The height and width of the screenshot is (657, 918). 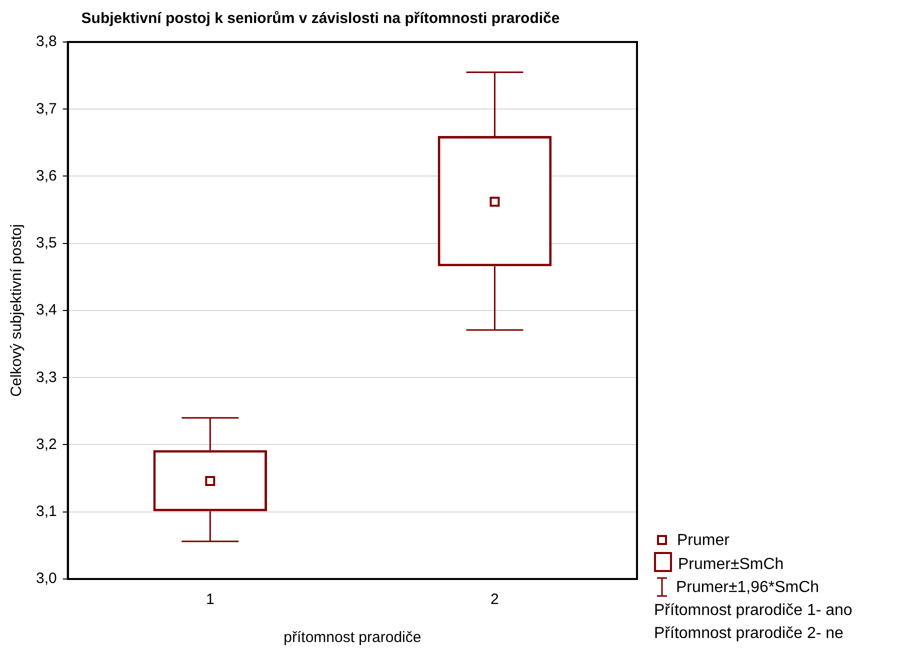 What do you see at coordinates (731, 564) in the screenshot?
I see `text: Prumer±SmCh` at bounding box center [731, 564].